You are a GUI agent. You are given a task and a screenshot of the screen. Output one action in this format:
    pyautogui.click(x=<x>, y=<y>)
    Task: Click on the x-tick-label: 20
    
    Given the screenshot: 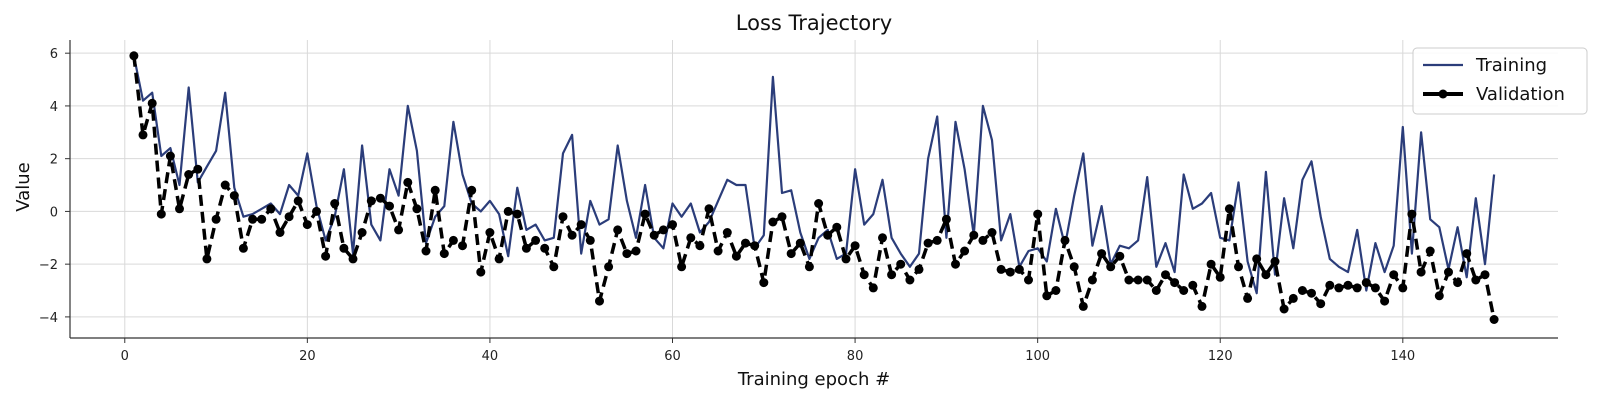 What is the action you would take?
    pyautogui.click(x=307, y=356)
    